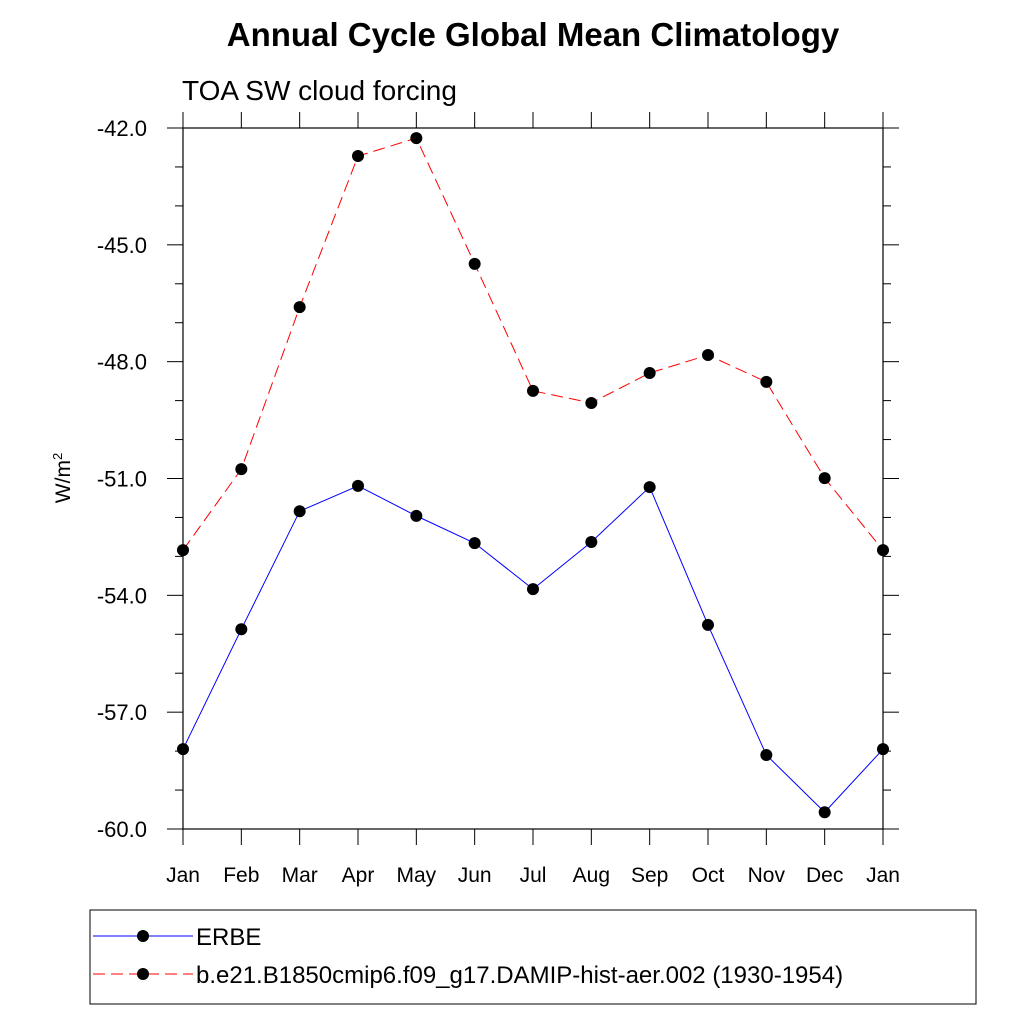 The height and width of the screenshot is (1024, 1024). What do you see at coordinates (533, 875) in the screenshot?
I see `x-tick-label: Jul` at bounding box center [533, 875].